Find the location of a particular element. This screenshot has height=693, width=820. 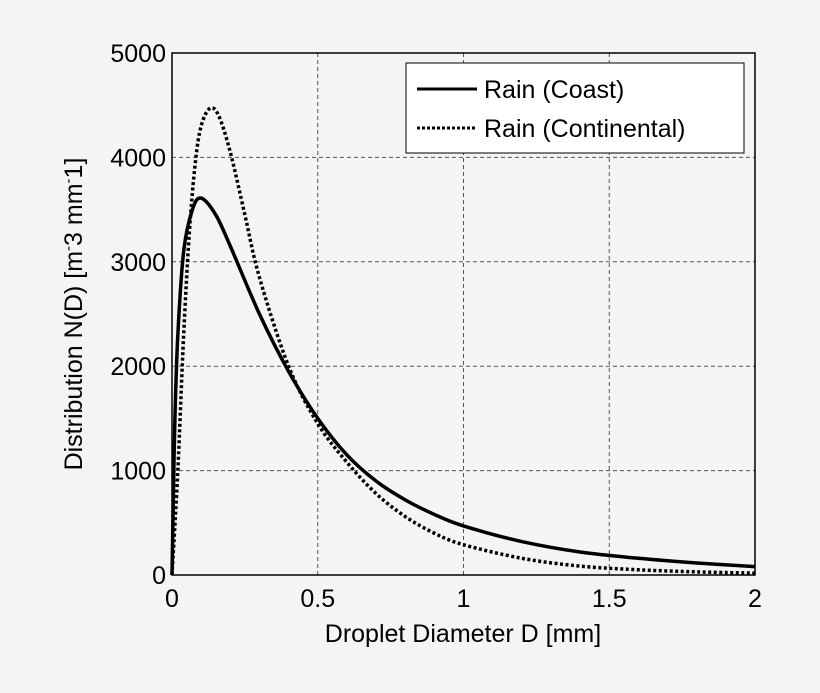

y-tick-label: 2000 is located at coordinates (138, 367).